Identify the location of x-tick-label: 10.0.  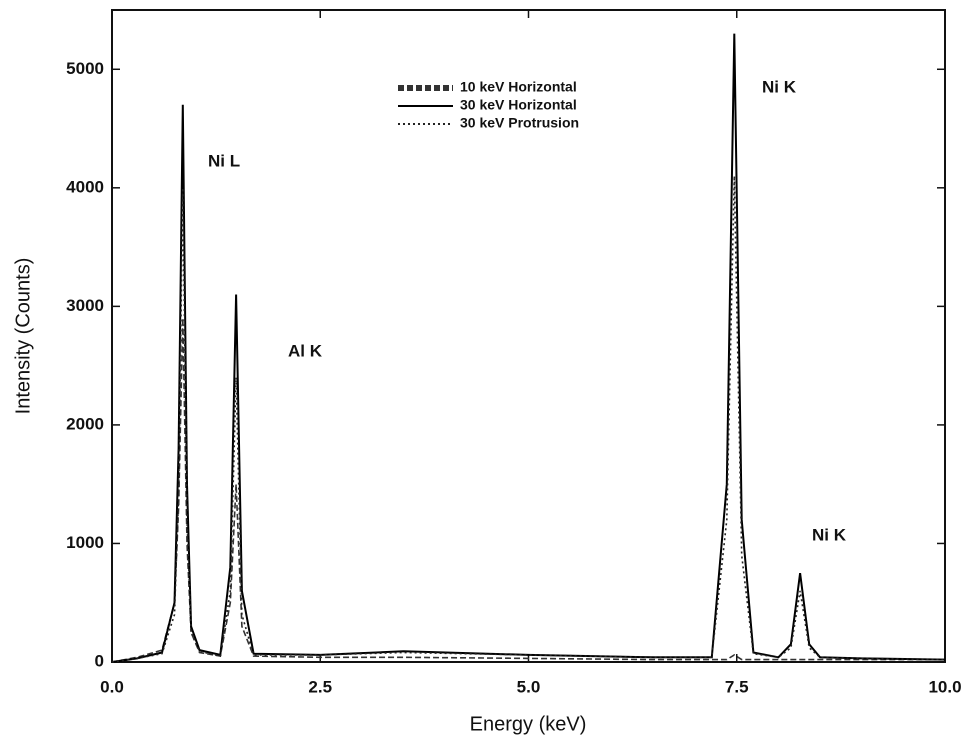
(944, 686).